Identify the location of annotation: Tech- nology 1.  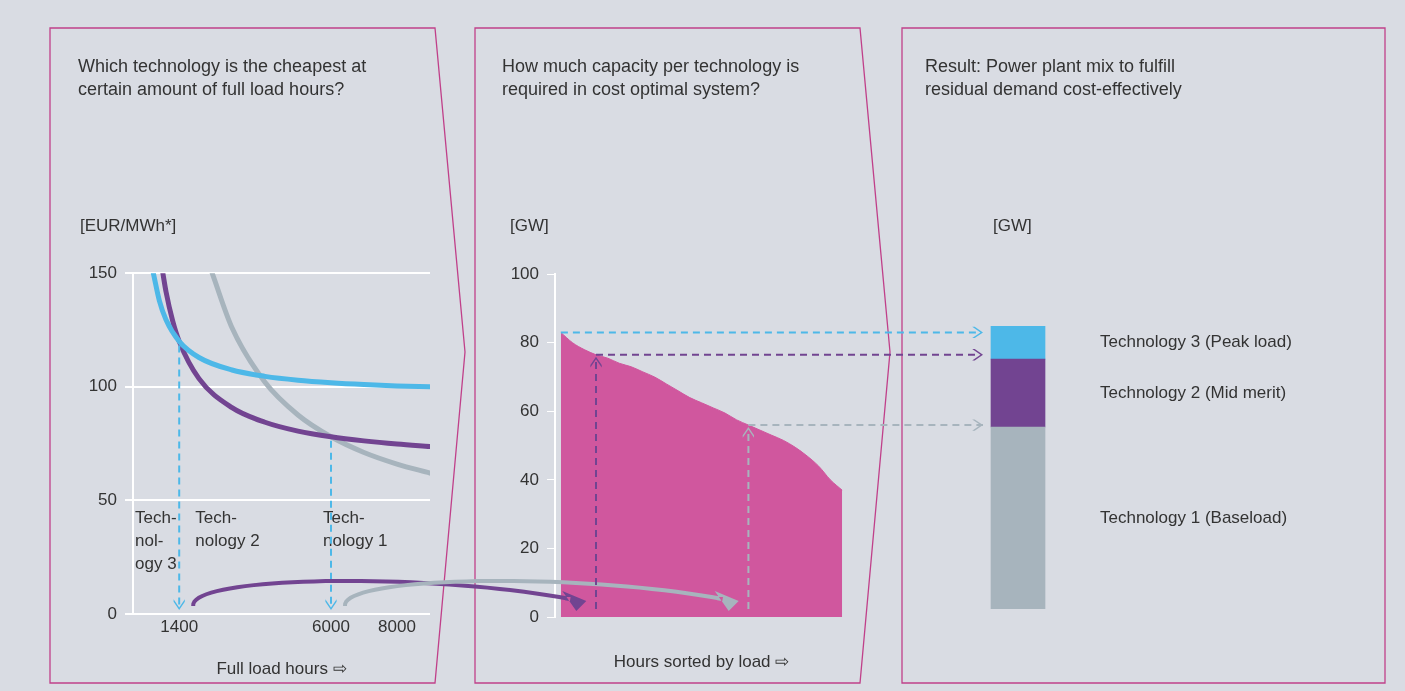
(355, 529).